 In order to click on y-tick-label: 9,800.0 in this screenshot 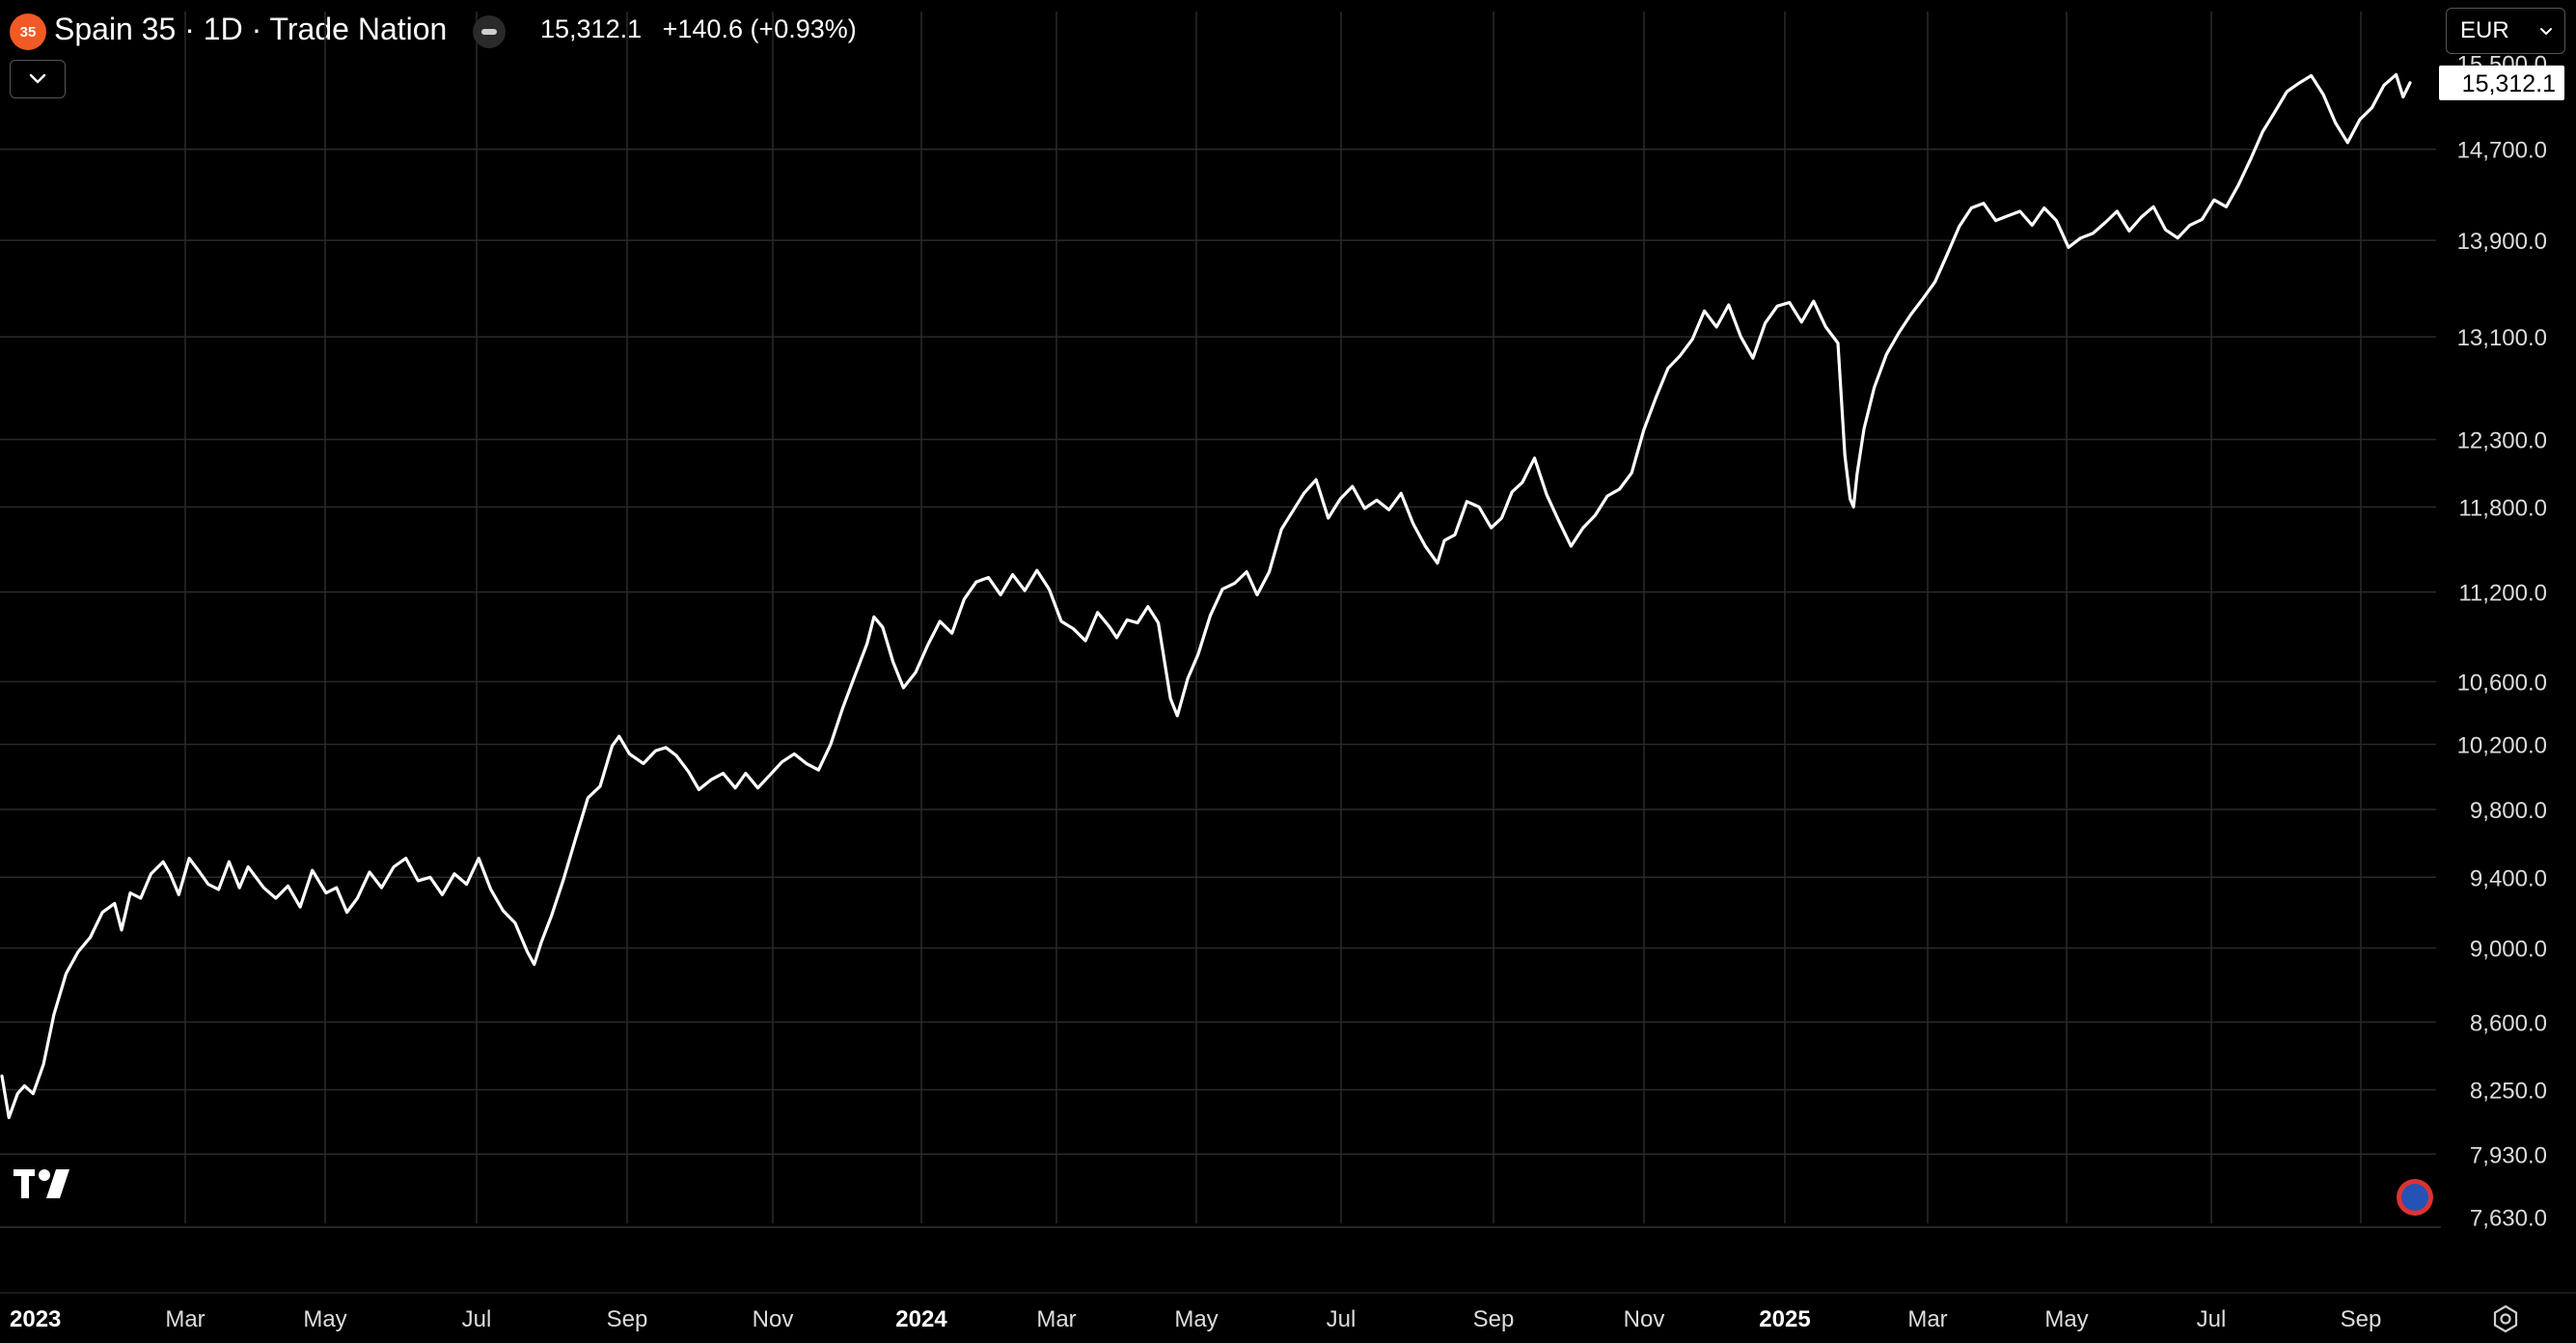, I will do `click(2509, 811)`.